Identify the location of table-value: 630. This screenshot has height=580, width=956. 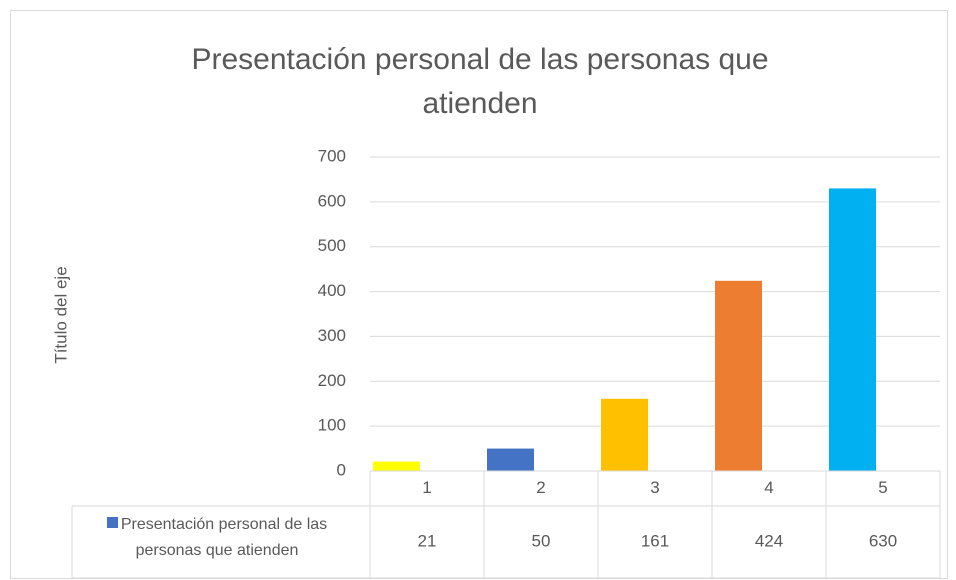
(883, 540).